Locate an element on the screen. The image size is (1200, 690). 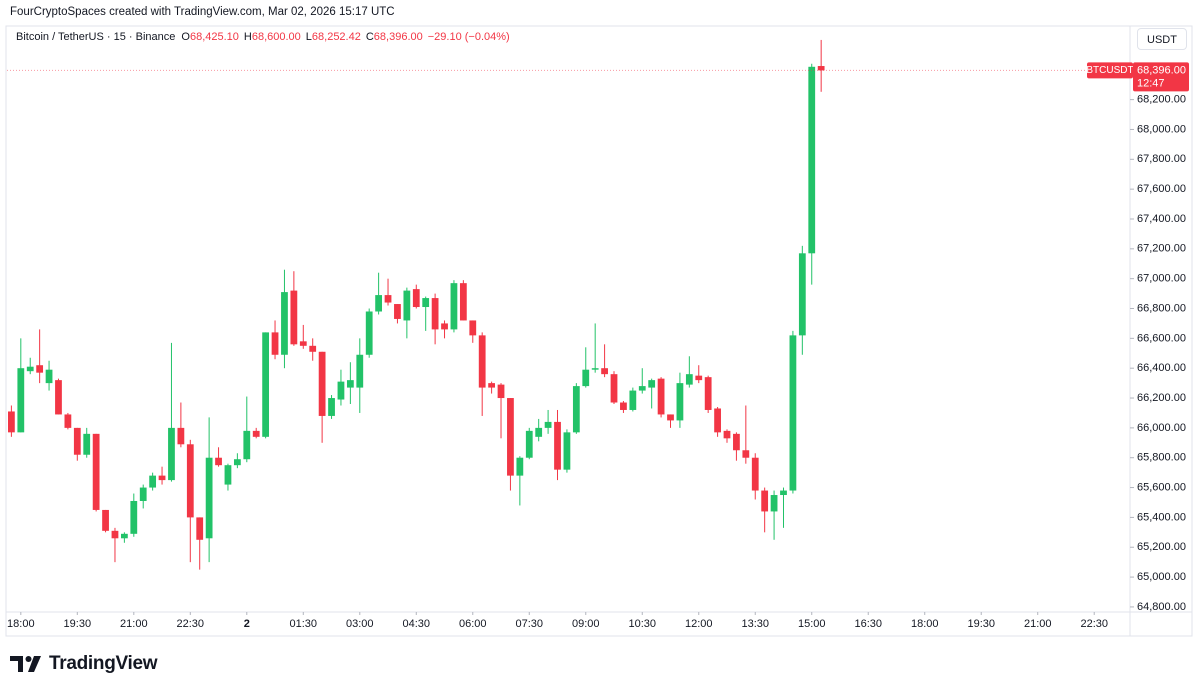
logo-text: TradingView is located at coordinates (103, 663).